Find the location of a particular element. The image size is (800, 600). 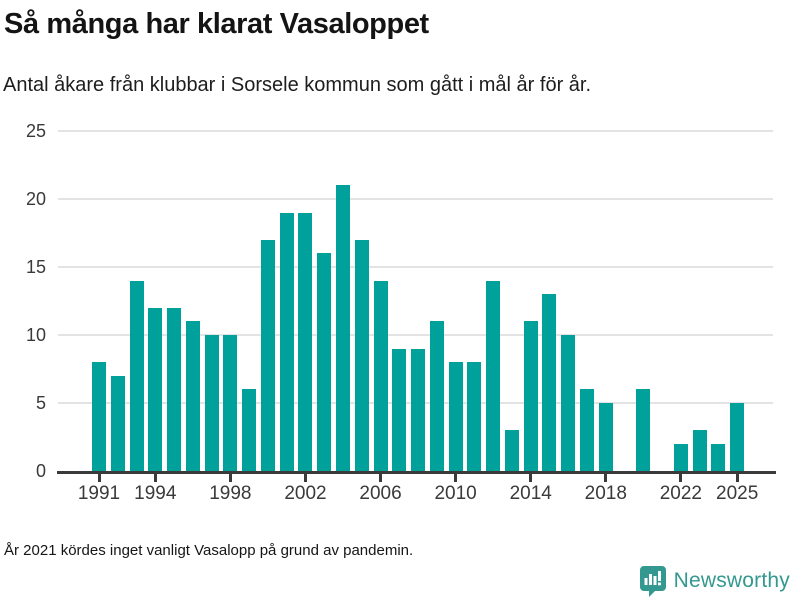

bar-2024 is located at coordinates (718, 457).